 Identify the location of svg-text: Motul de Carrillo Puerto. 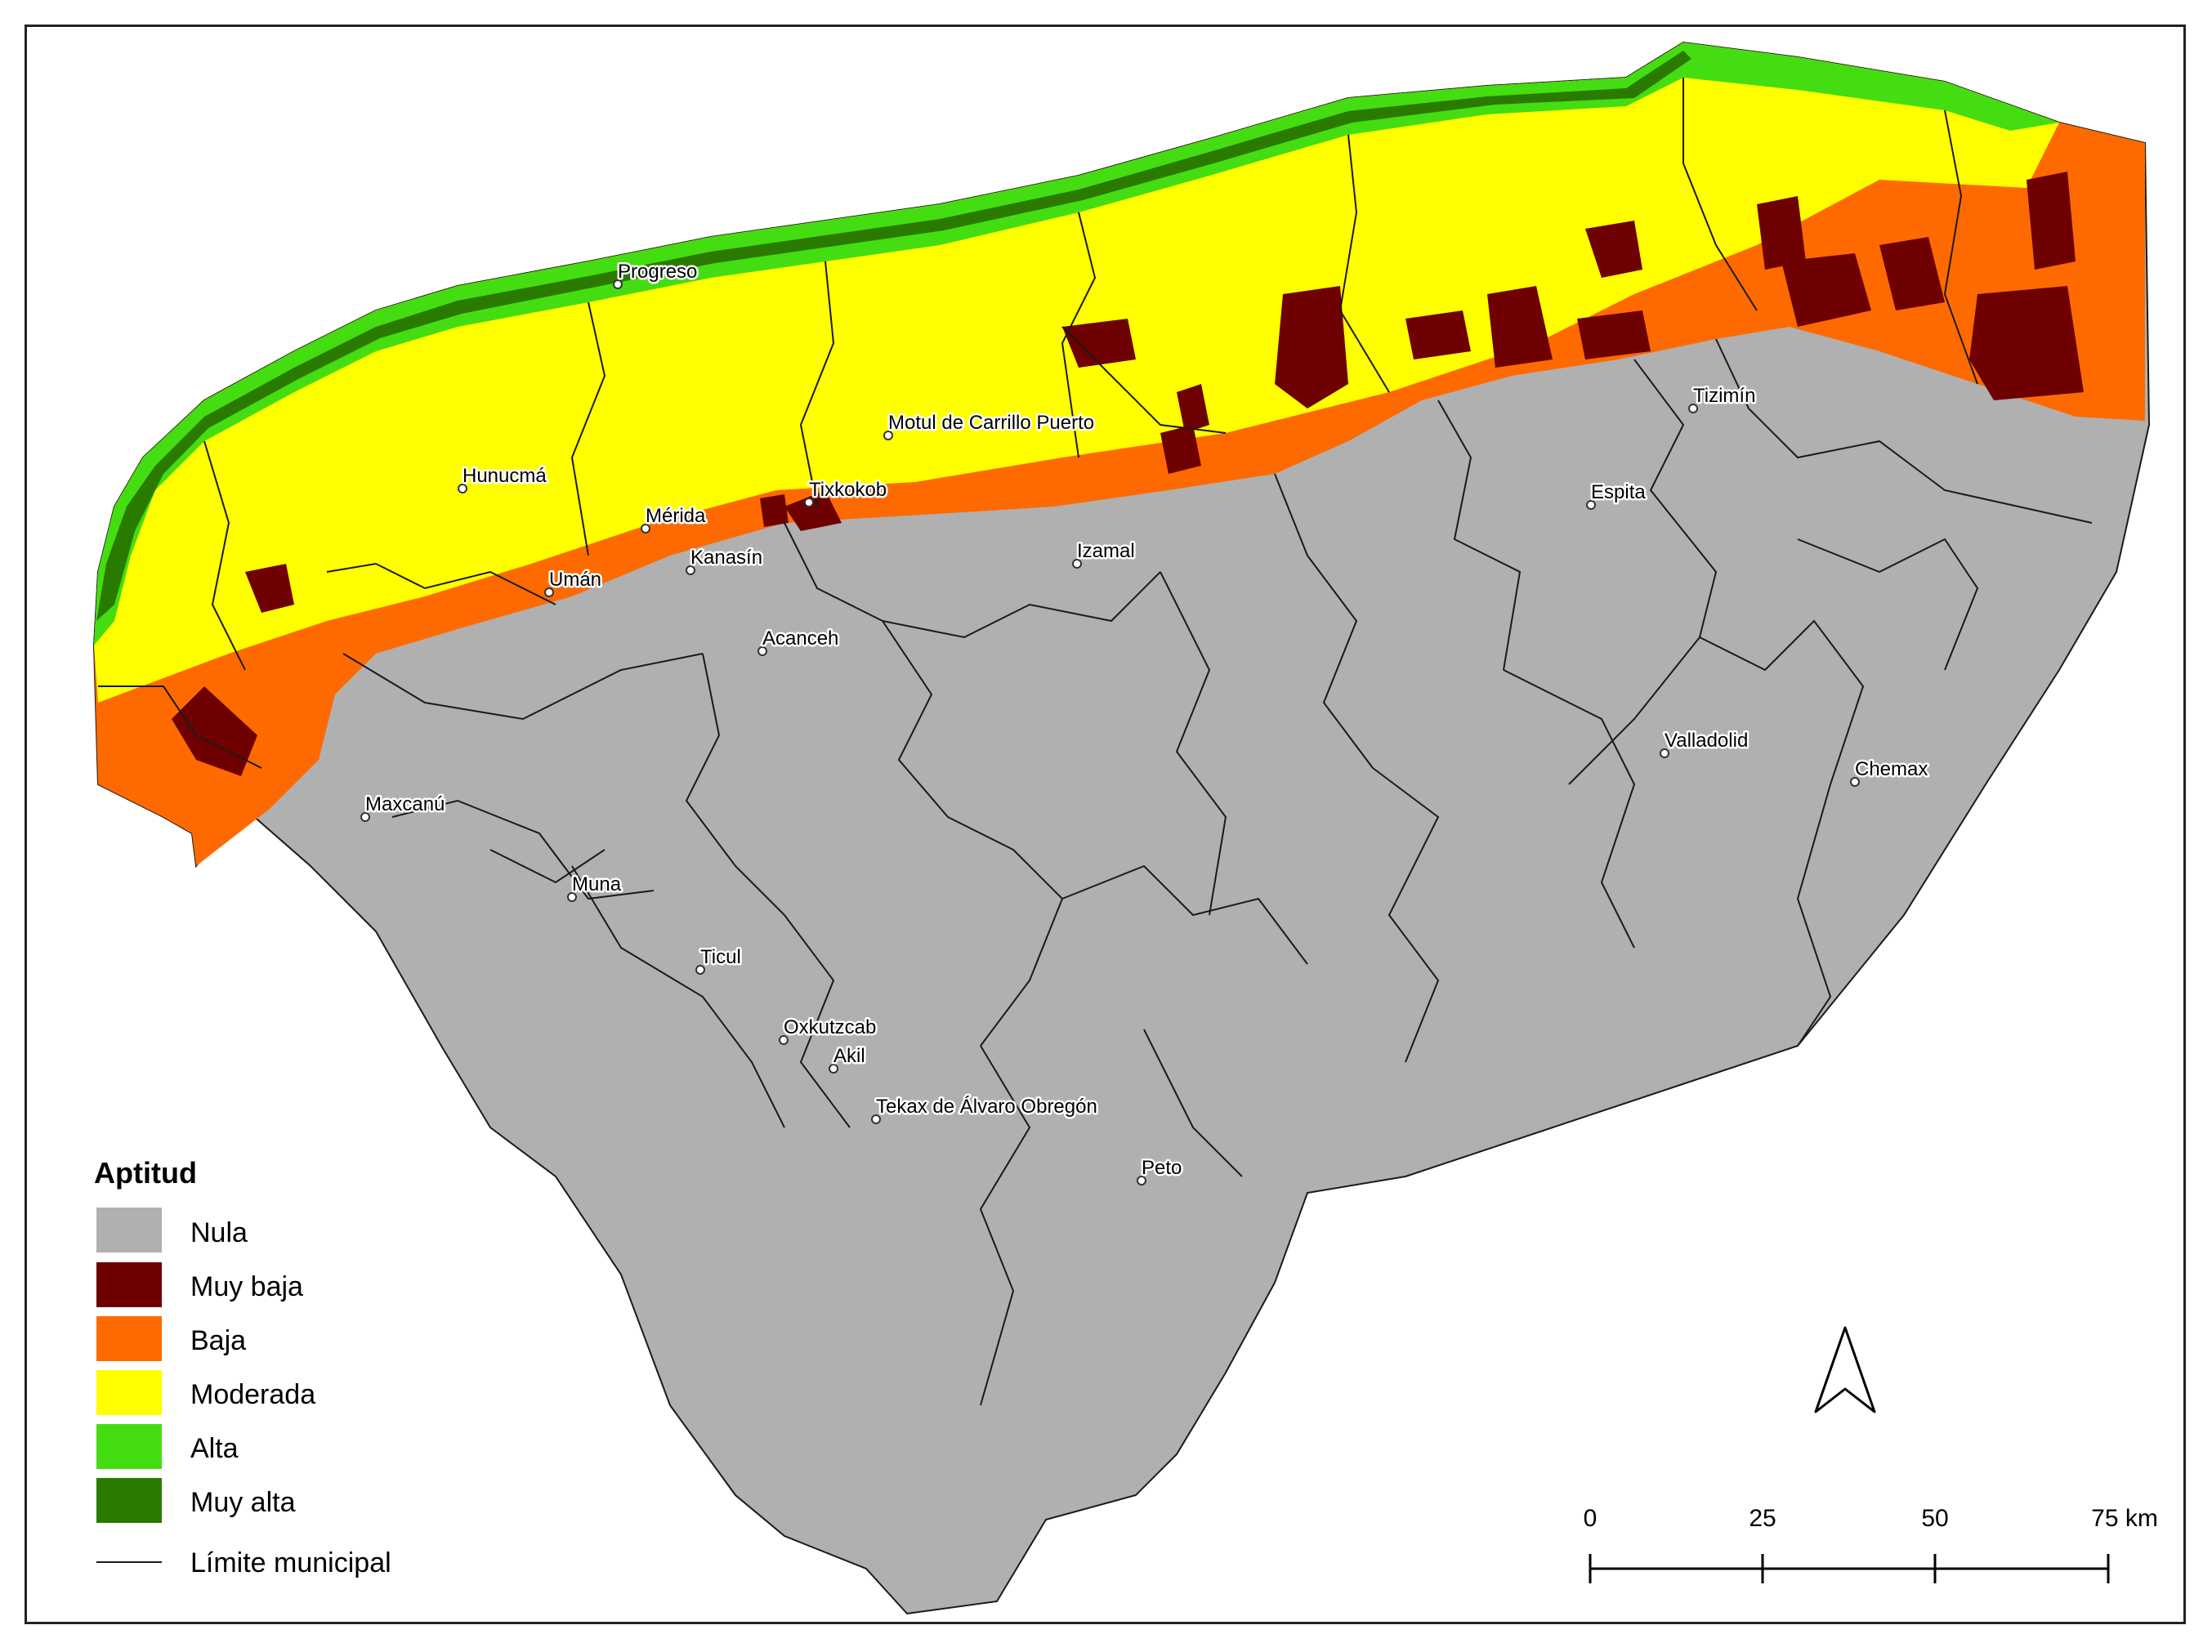
(991, 423).